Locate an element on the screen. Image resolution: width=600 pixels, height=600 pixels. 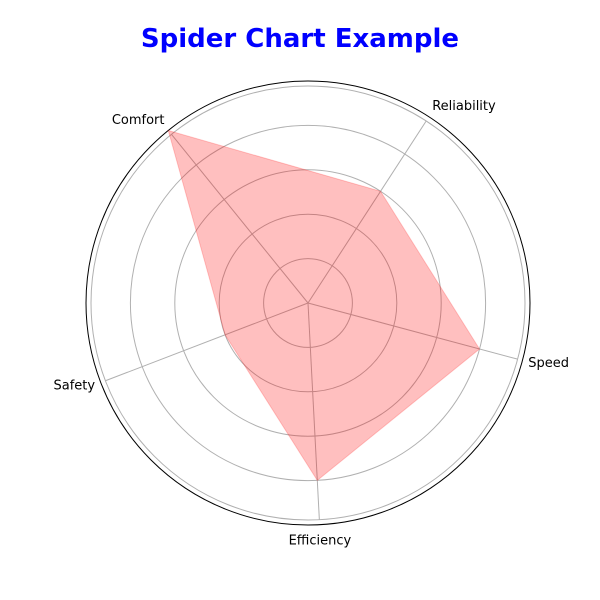
spoke-safety is located at coordinates (207, 342).